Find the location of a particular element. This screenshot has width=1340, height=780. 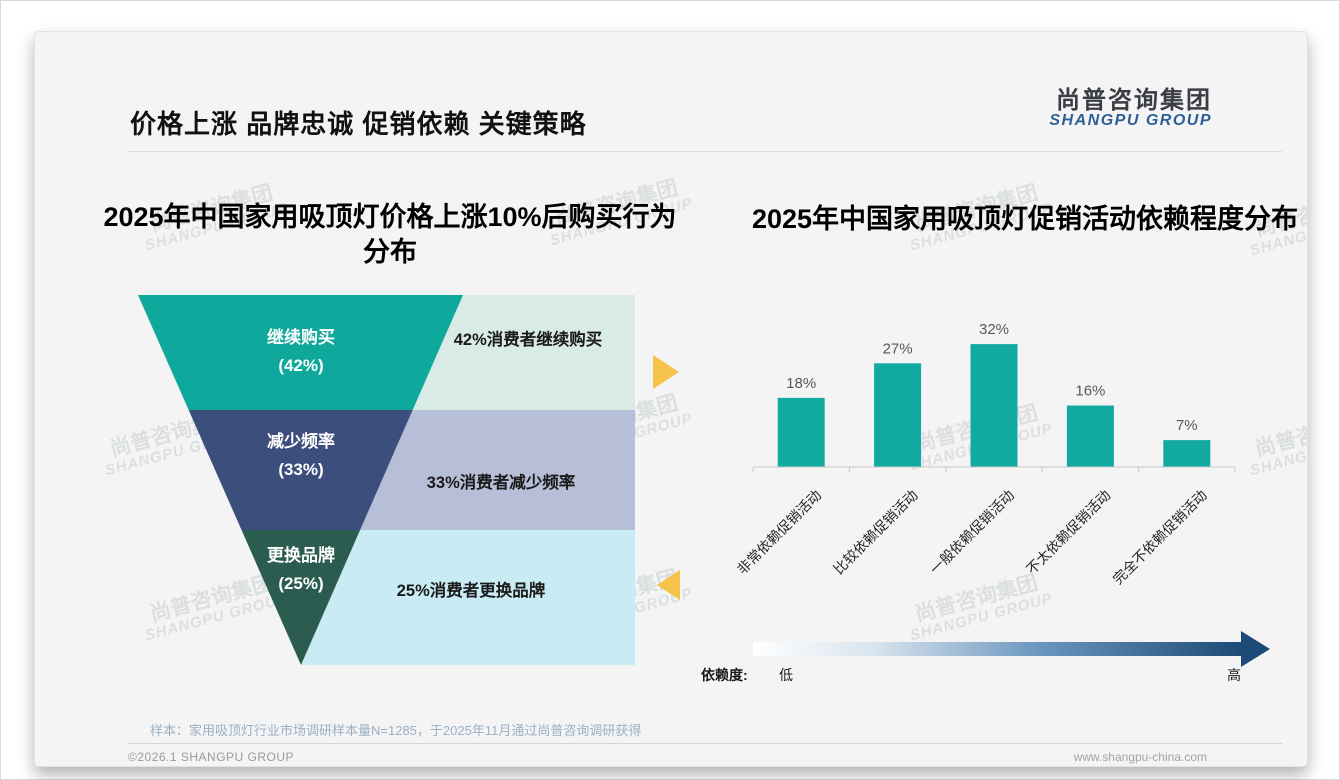

bar-chart-title: 2025年中国家用吸顶灯促销活动依赖程度分布 is located at coordinates (1025, 219).